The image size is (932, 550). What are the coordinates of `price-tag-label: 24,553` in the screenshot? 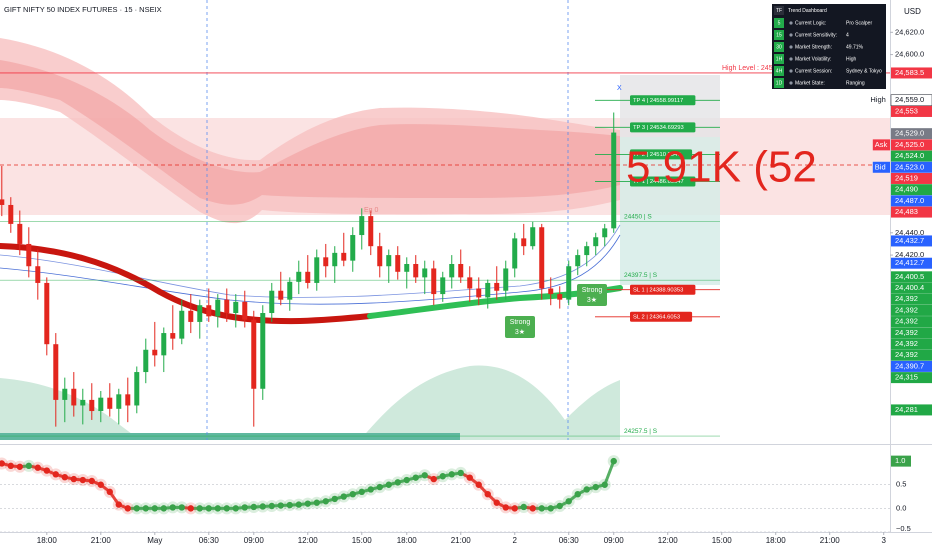 It's located at (906, 110).